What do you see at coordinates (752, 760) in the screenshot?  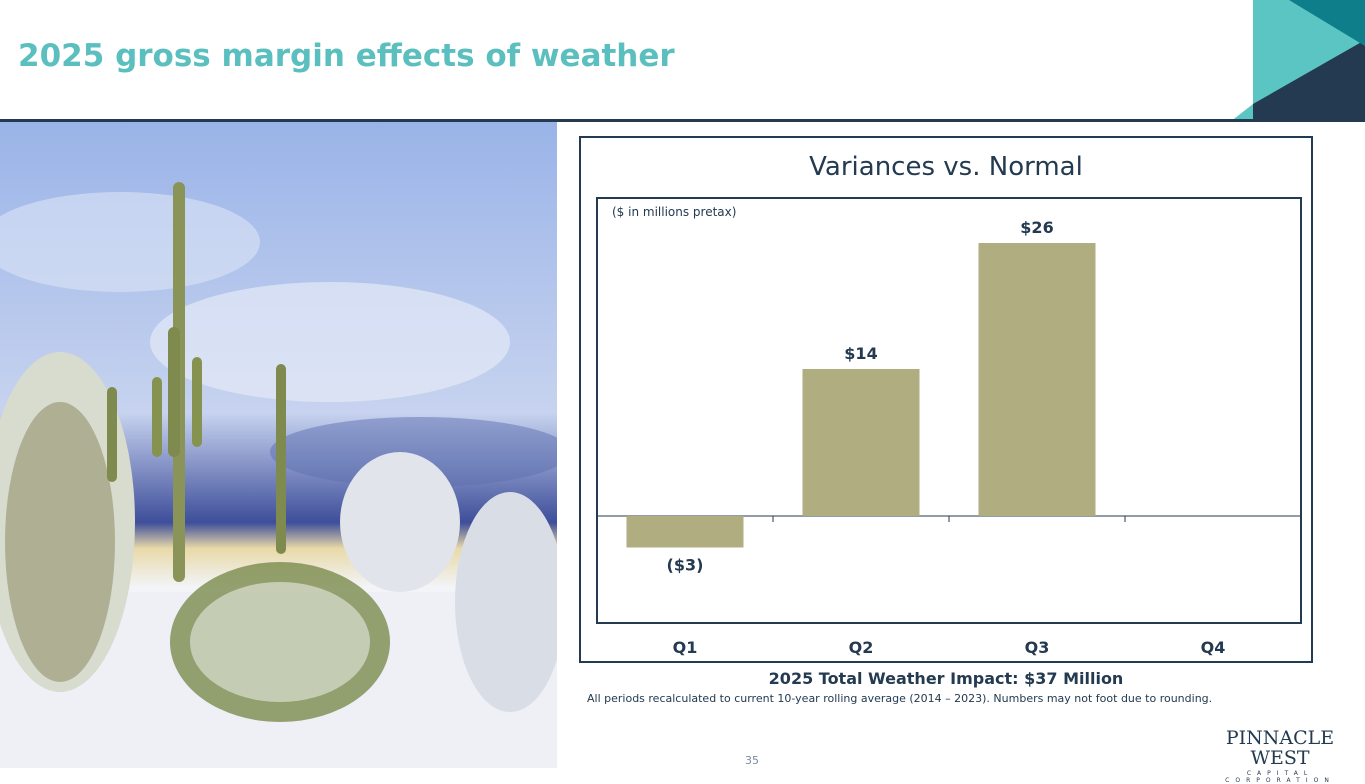 I see `page-number: 35` at bounding box center [752, 760].